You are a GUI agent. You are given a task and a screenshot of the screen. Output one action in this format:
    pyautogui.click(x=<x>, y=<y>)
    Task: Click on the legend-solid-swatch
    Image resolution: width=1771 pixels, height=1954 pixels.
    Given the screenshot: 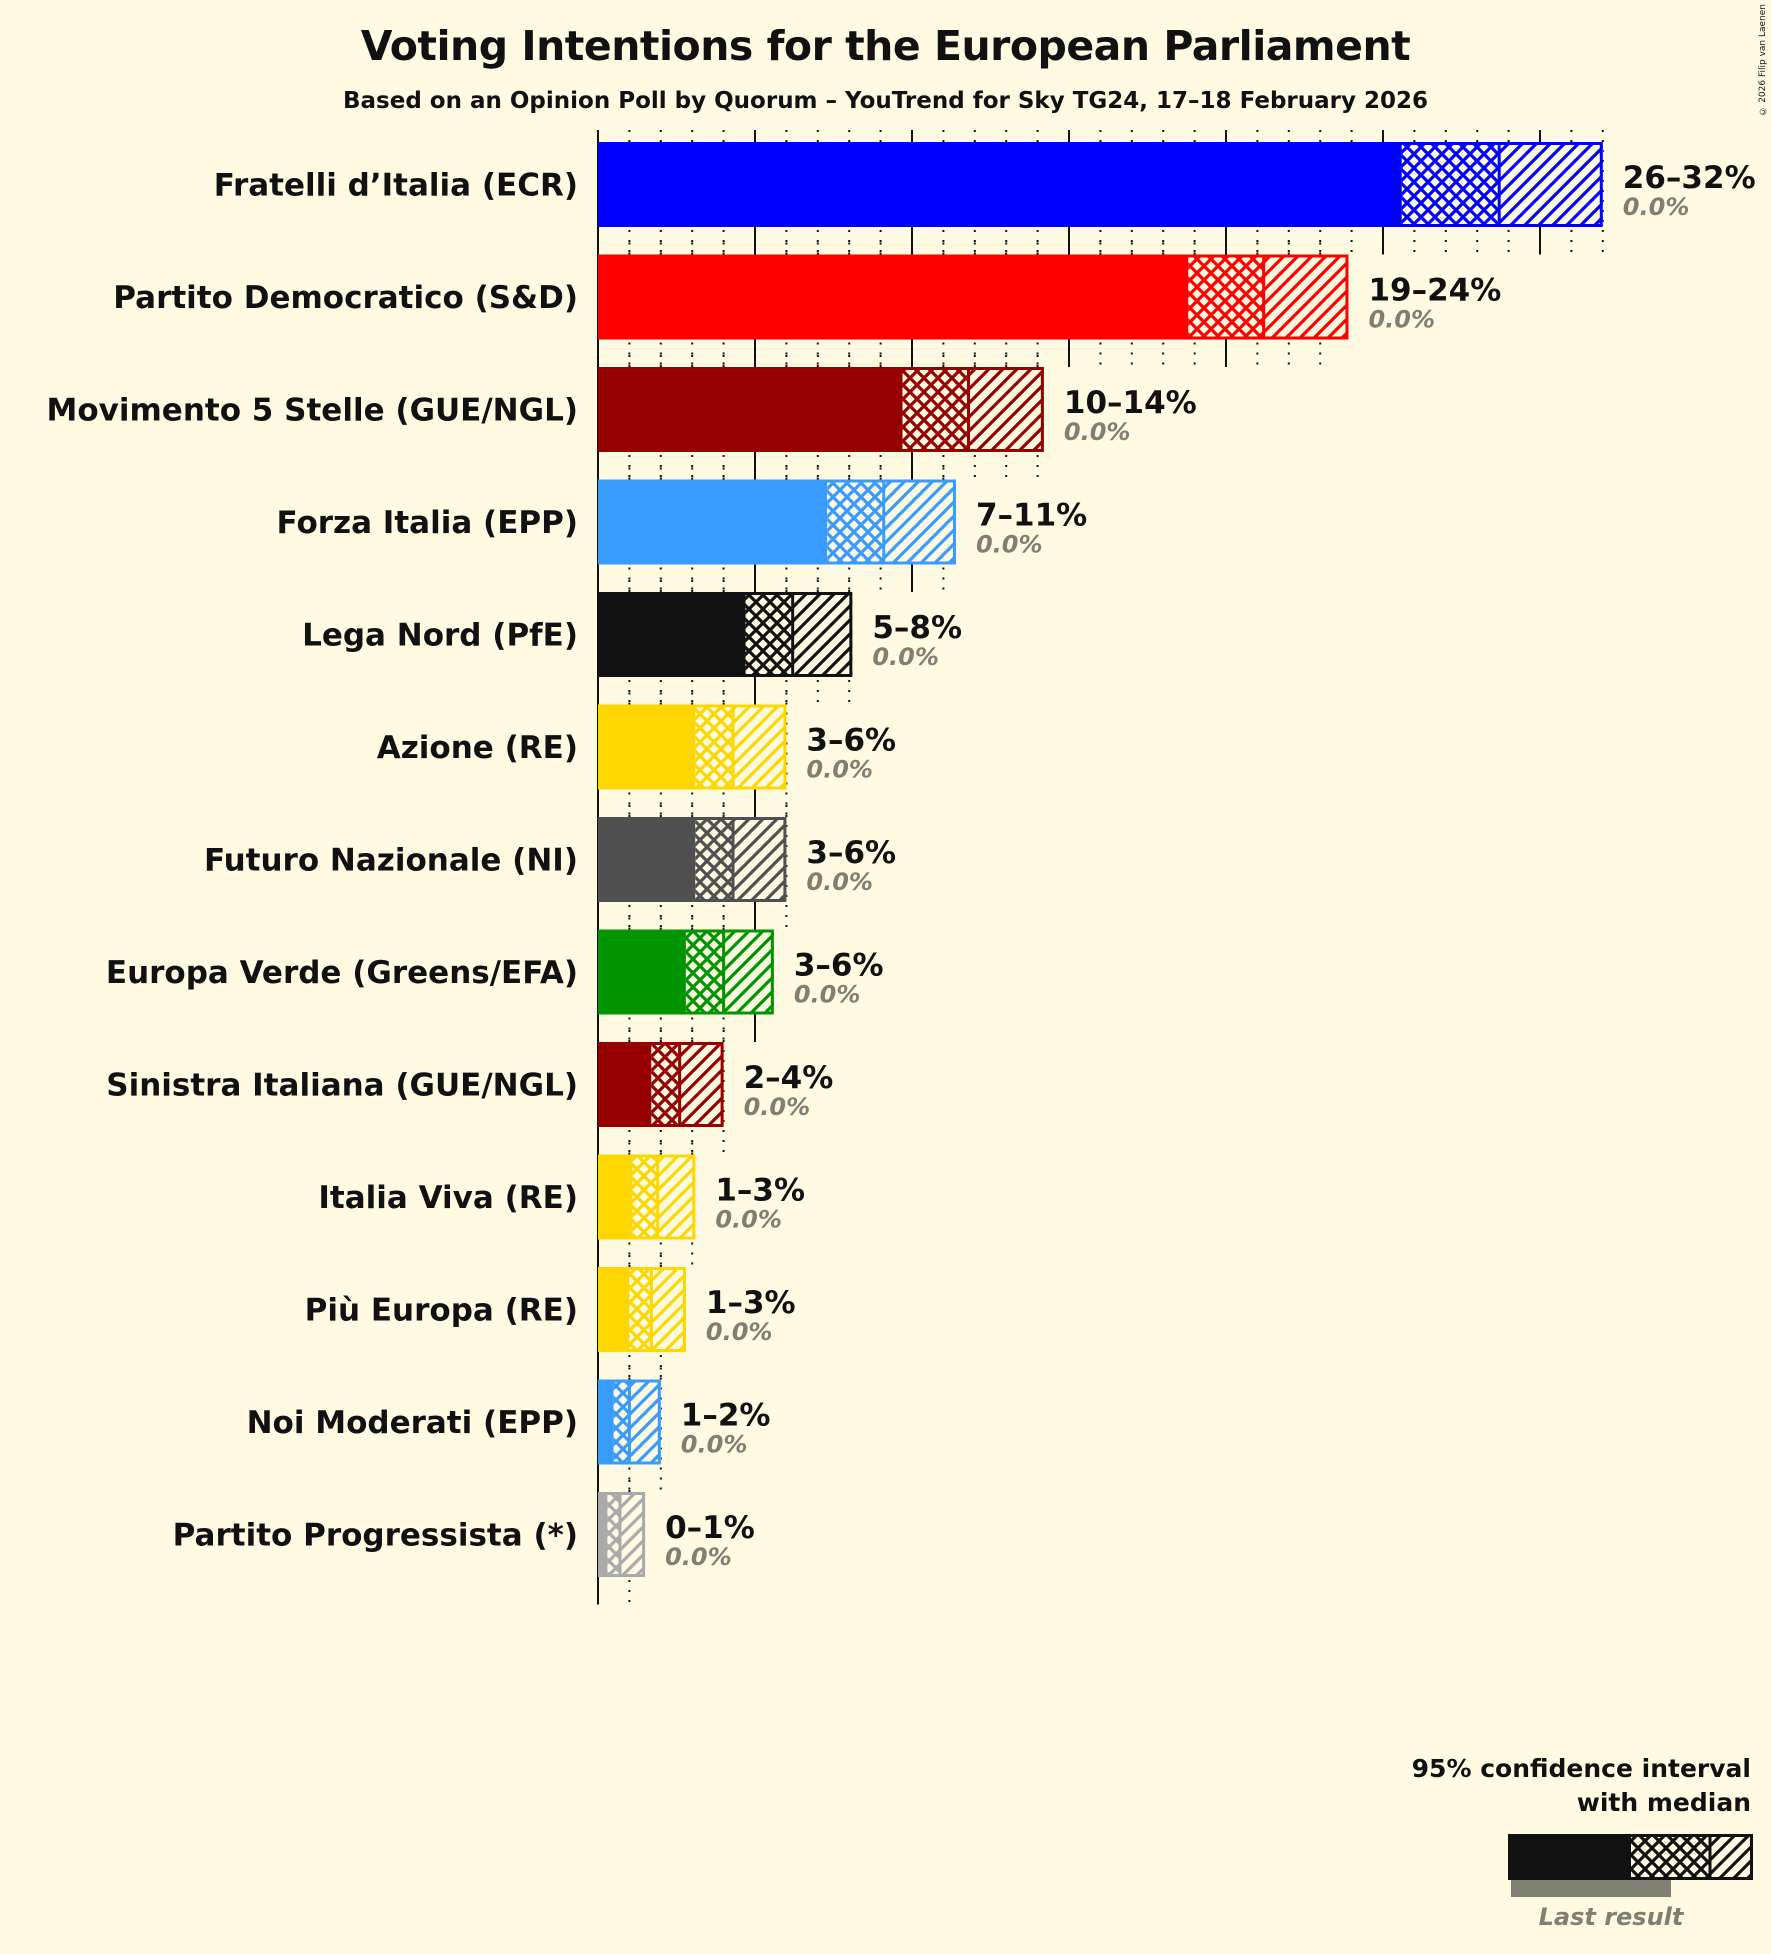 What is the action you would take?
    pyautogui.click(x=1569, y=1857)
    